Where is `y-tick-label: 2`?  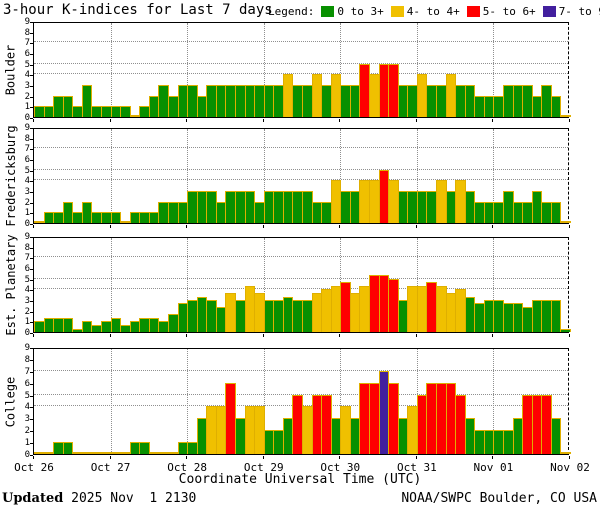
y-tick-label: 2 is located at coordinates (27, 431).